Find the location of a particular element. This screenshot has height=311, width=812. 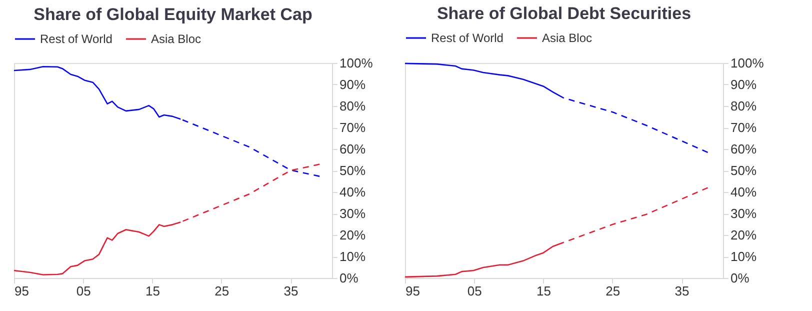

chart-title: Share of Global Debt Securities is located at coordinates (564, 13).